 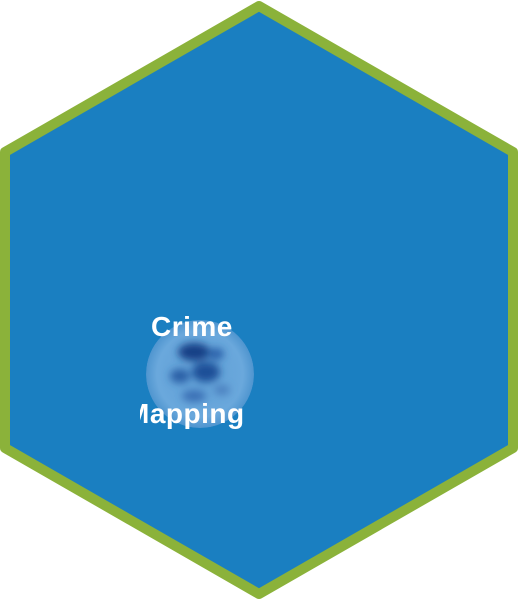 I want to click on tile-label-line1: Crime, so click(x=192, y=326).